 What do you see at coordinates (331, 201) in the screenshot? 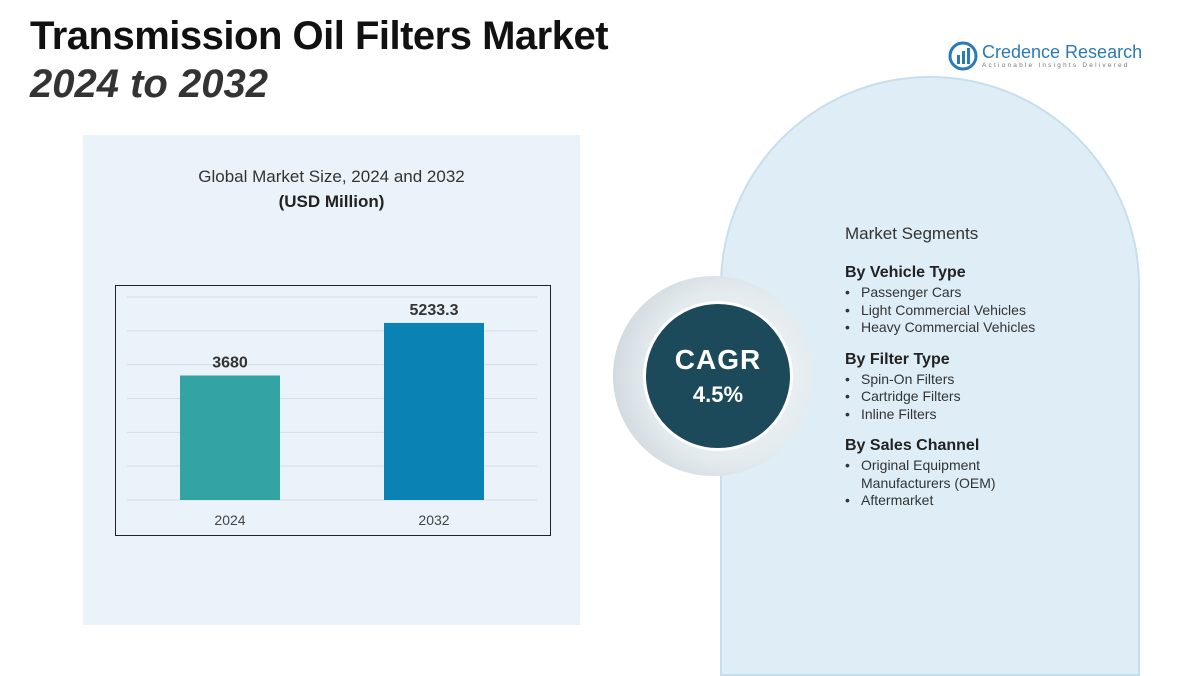
I see `chart-unit-label: (USD Million)` at bounding box center [331, 201].